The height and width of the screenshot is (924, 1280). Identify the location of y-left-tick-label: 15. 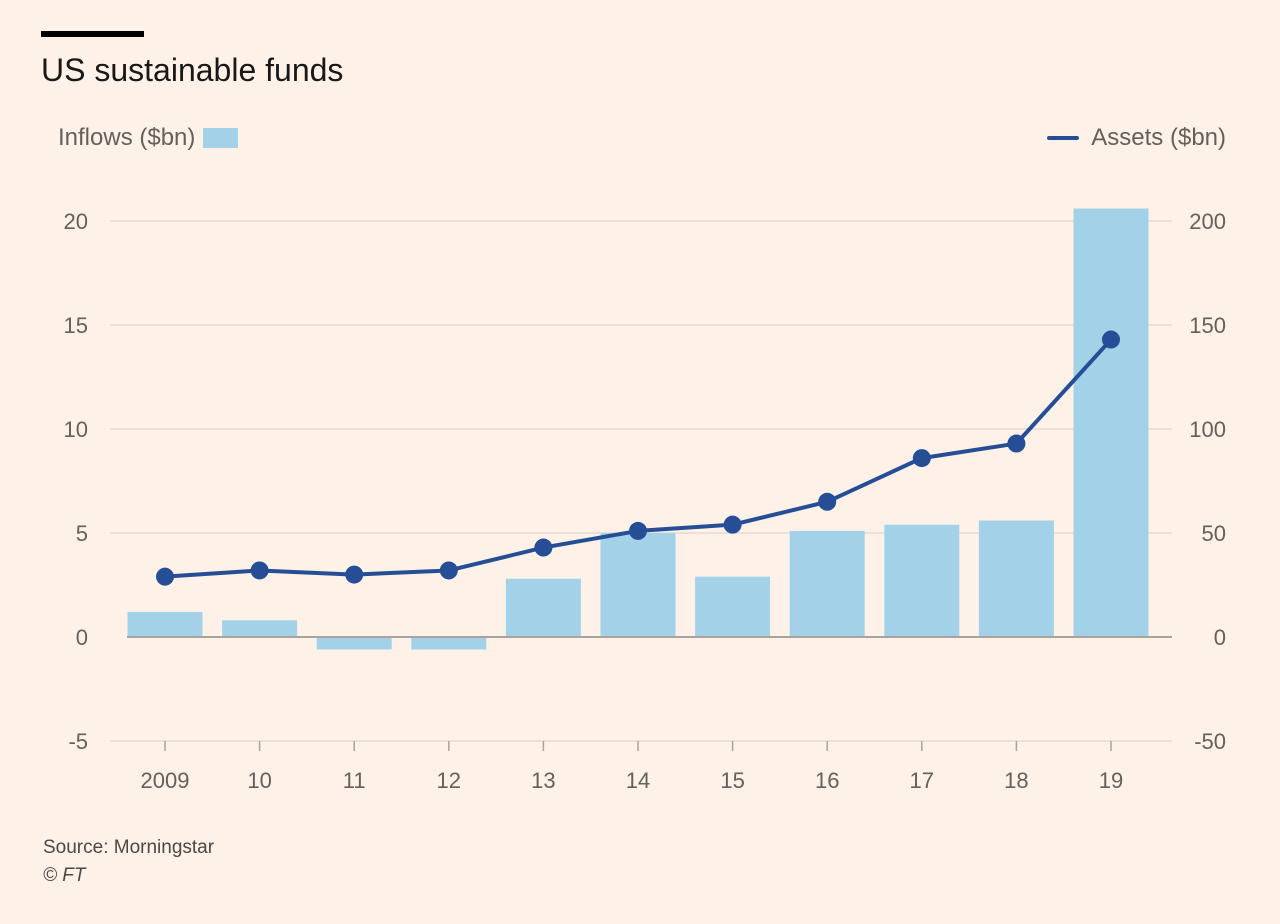
(76, 325).